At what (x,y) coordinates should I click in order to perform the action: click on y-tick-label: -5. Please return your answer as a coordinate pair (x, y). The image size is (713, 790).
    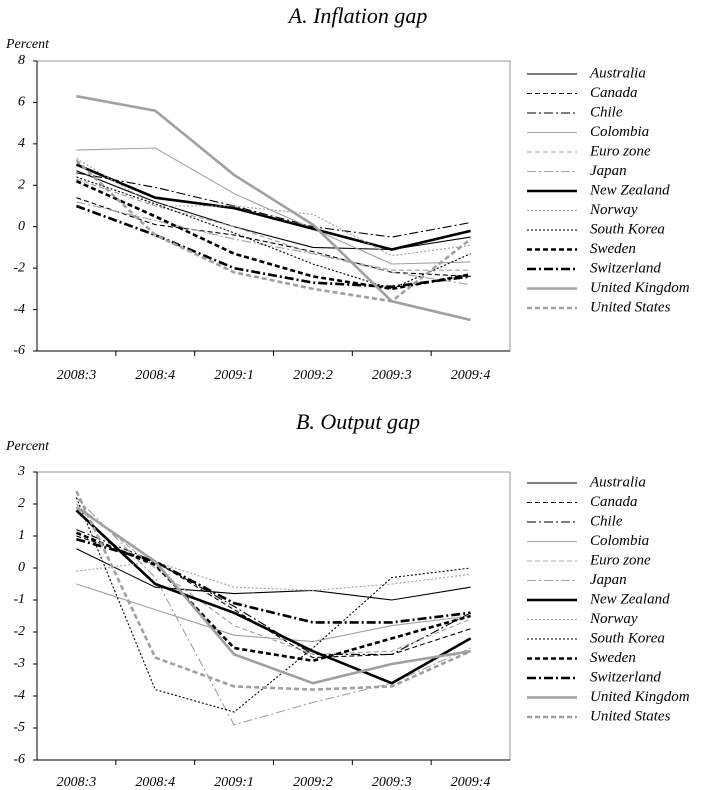
    Looking at the image, I should click on (19, 727).